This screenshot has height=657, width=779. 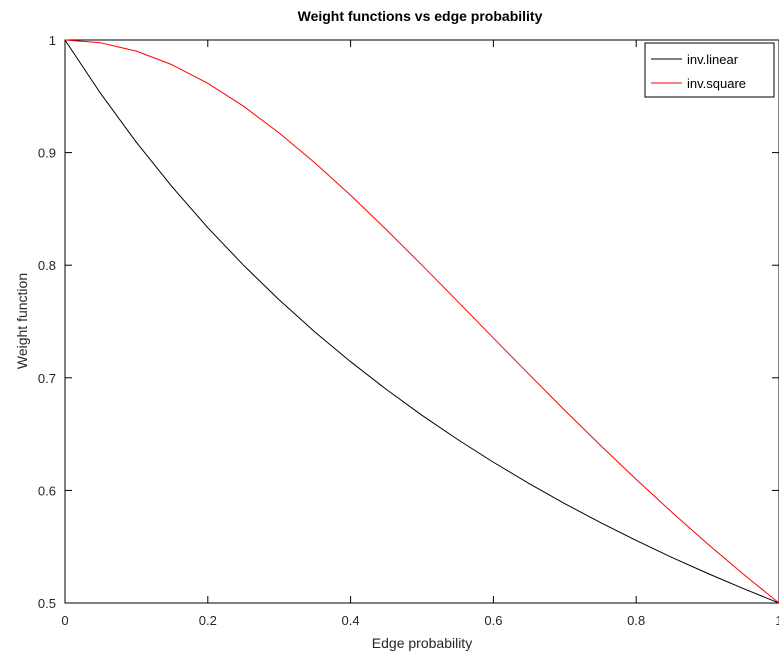 What do you see at coordinates (777, 620) in the screenshot?
I see `x-tick-label: 1` at bounding box center [777, 620].